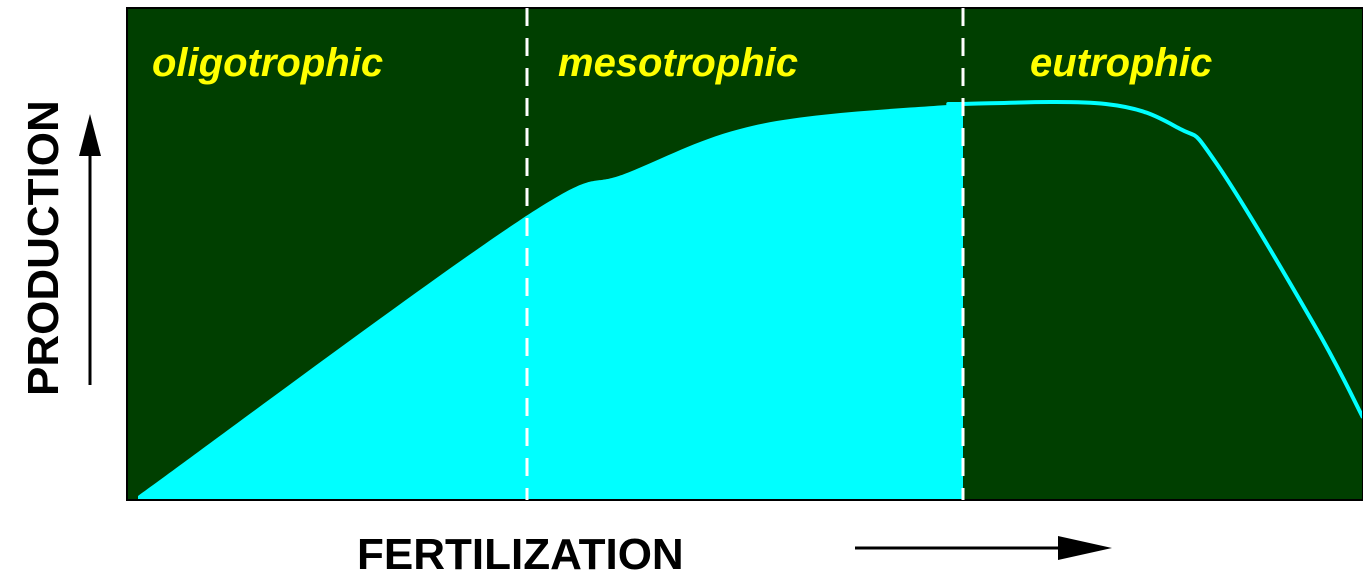 The image size is (1363, 574). I want to click on zone-label-oligotrophic: oligotrophic, so click(267, 63).